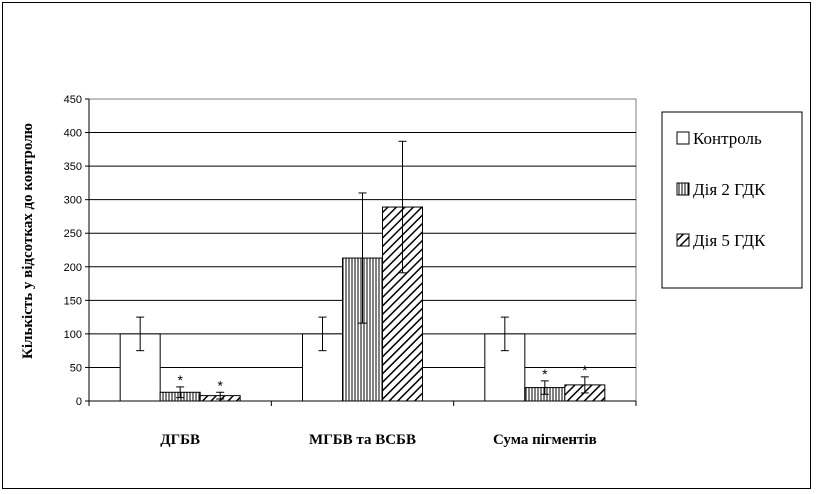  I want to click on y-tick-label: 50, so click(76, 368).